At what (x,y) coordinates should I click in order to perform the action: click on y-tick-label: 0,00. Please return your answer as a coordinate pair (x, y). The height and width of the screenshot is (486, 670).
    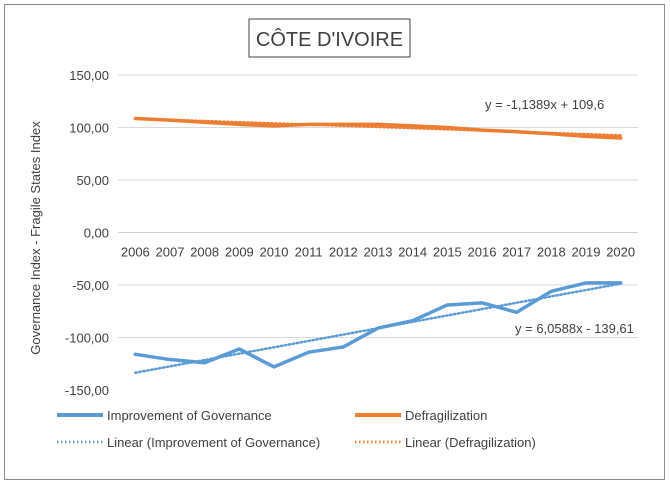
    Looking at the image, I should click on (96, 233).